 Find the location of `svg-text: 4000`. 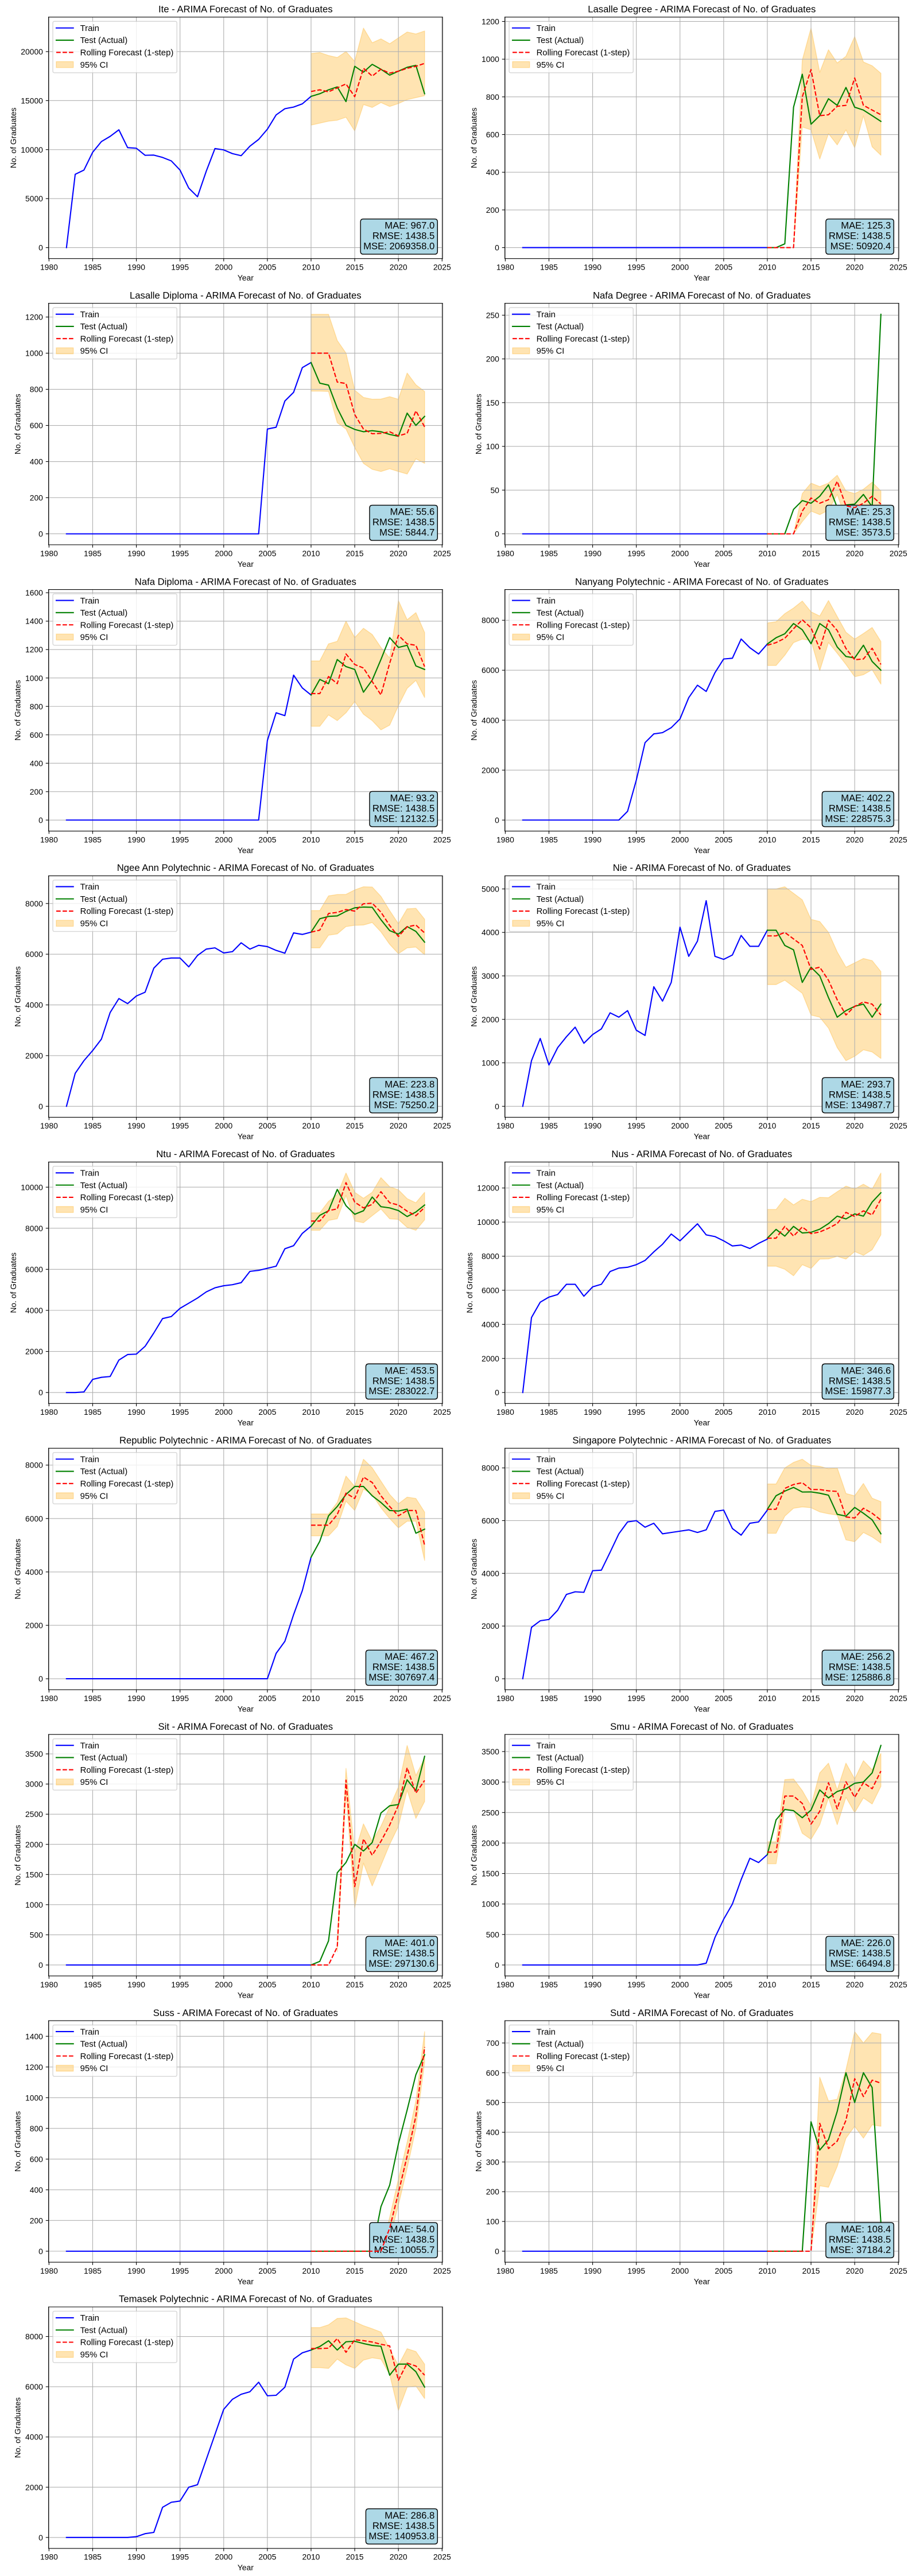

svg-text: 4000 is located at coordinates (491, 932).